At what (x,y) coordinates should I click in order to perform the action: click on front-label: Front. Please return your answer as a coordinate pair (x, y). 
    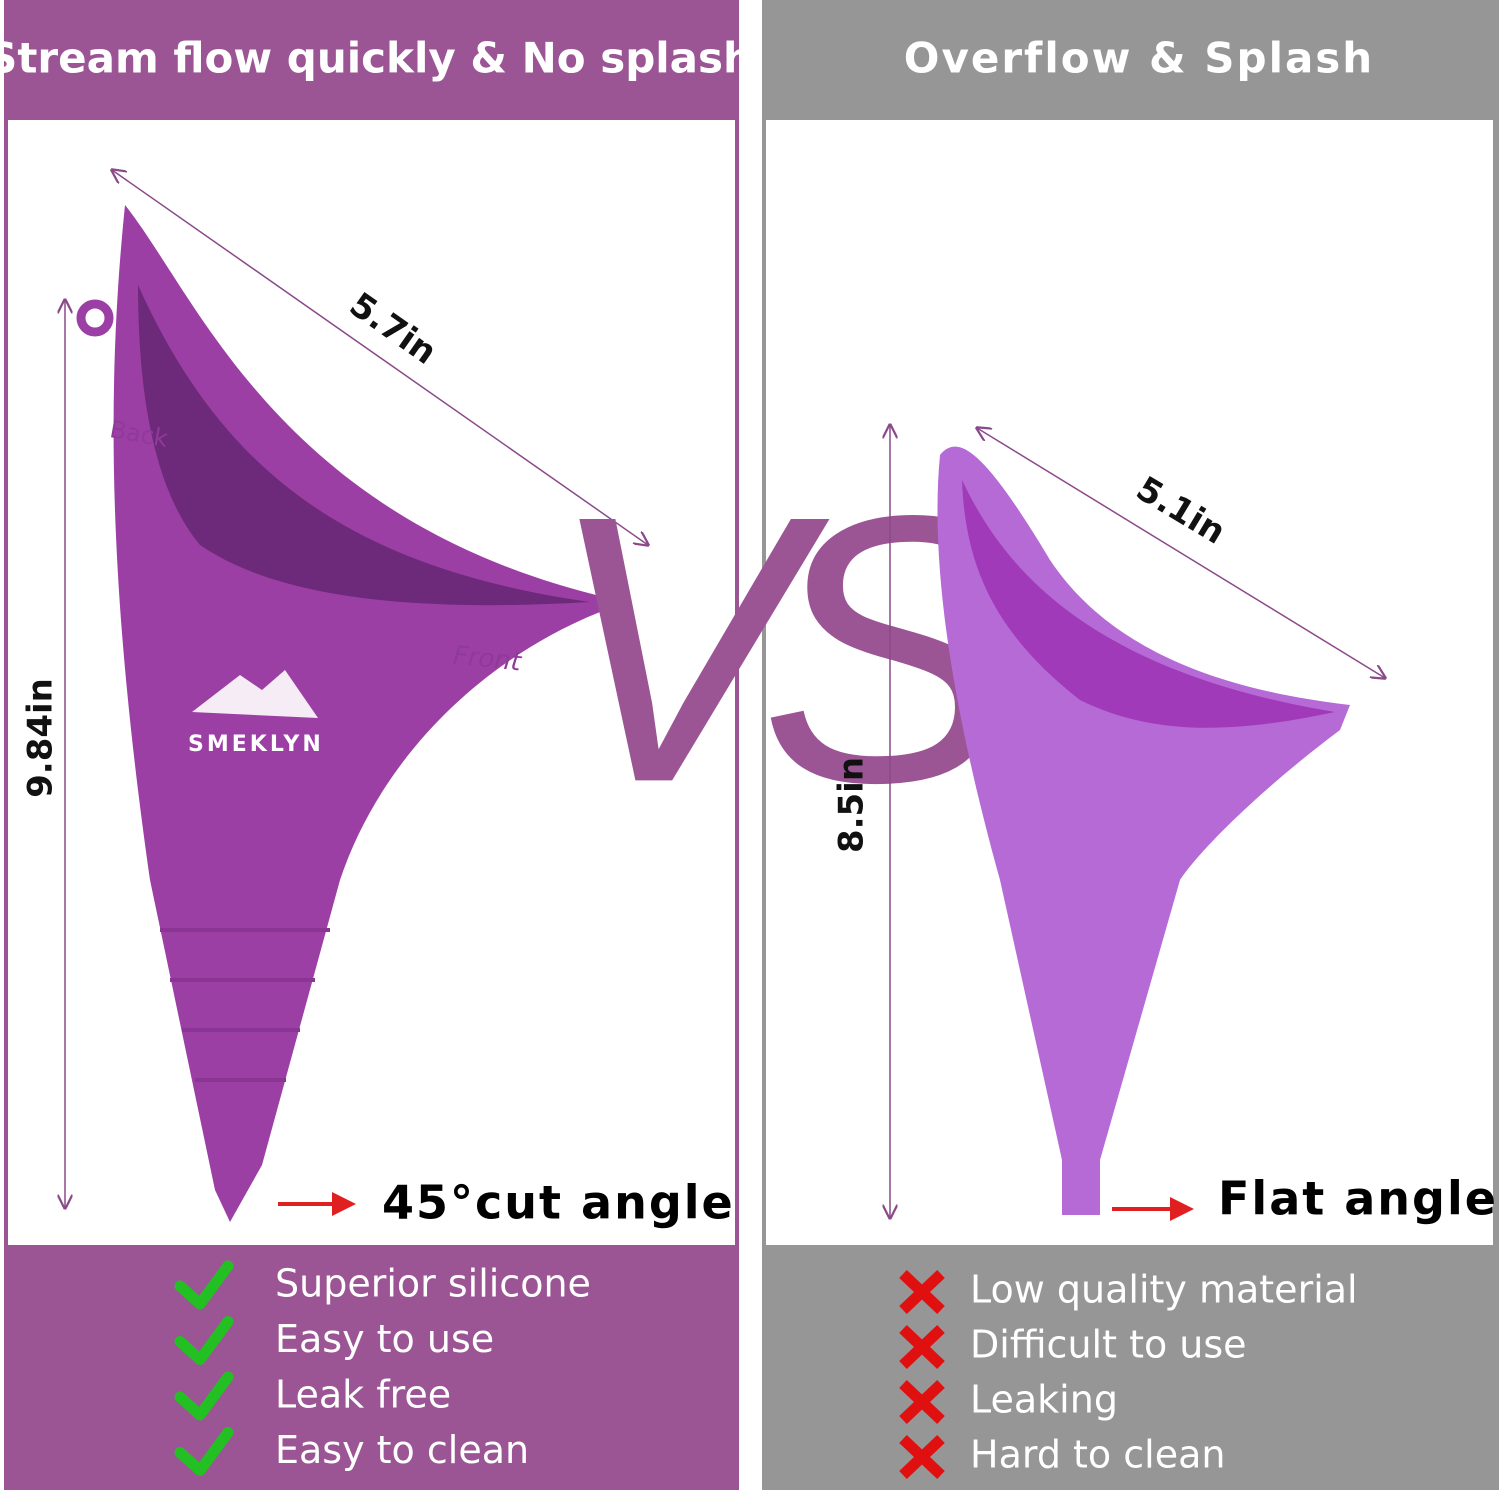
    Looking at the image, I should click on (487, 659).